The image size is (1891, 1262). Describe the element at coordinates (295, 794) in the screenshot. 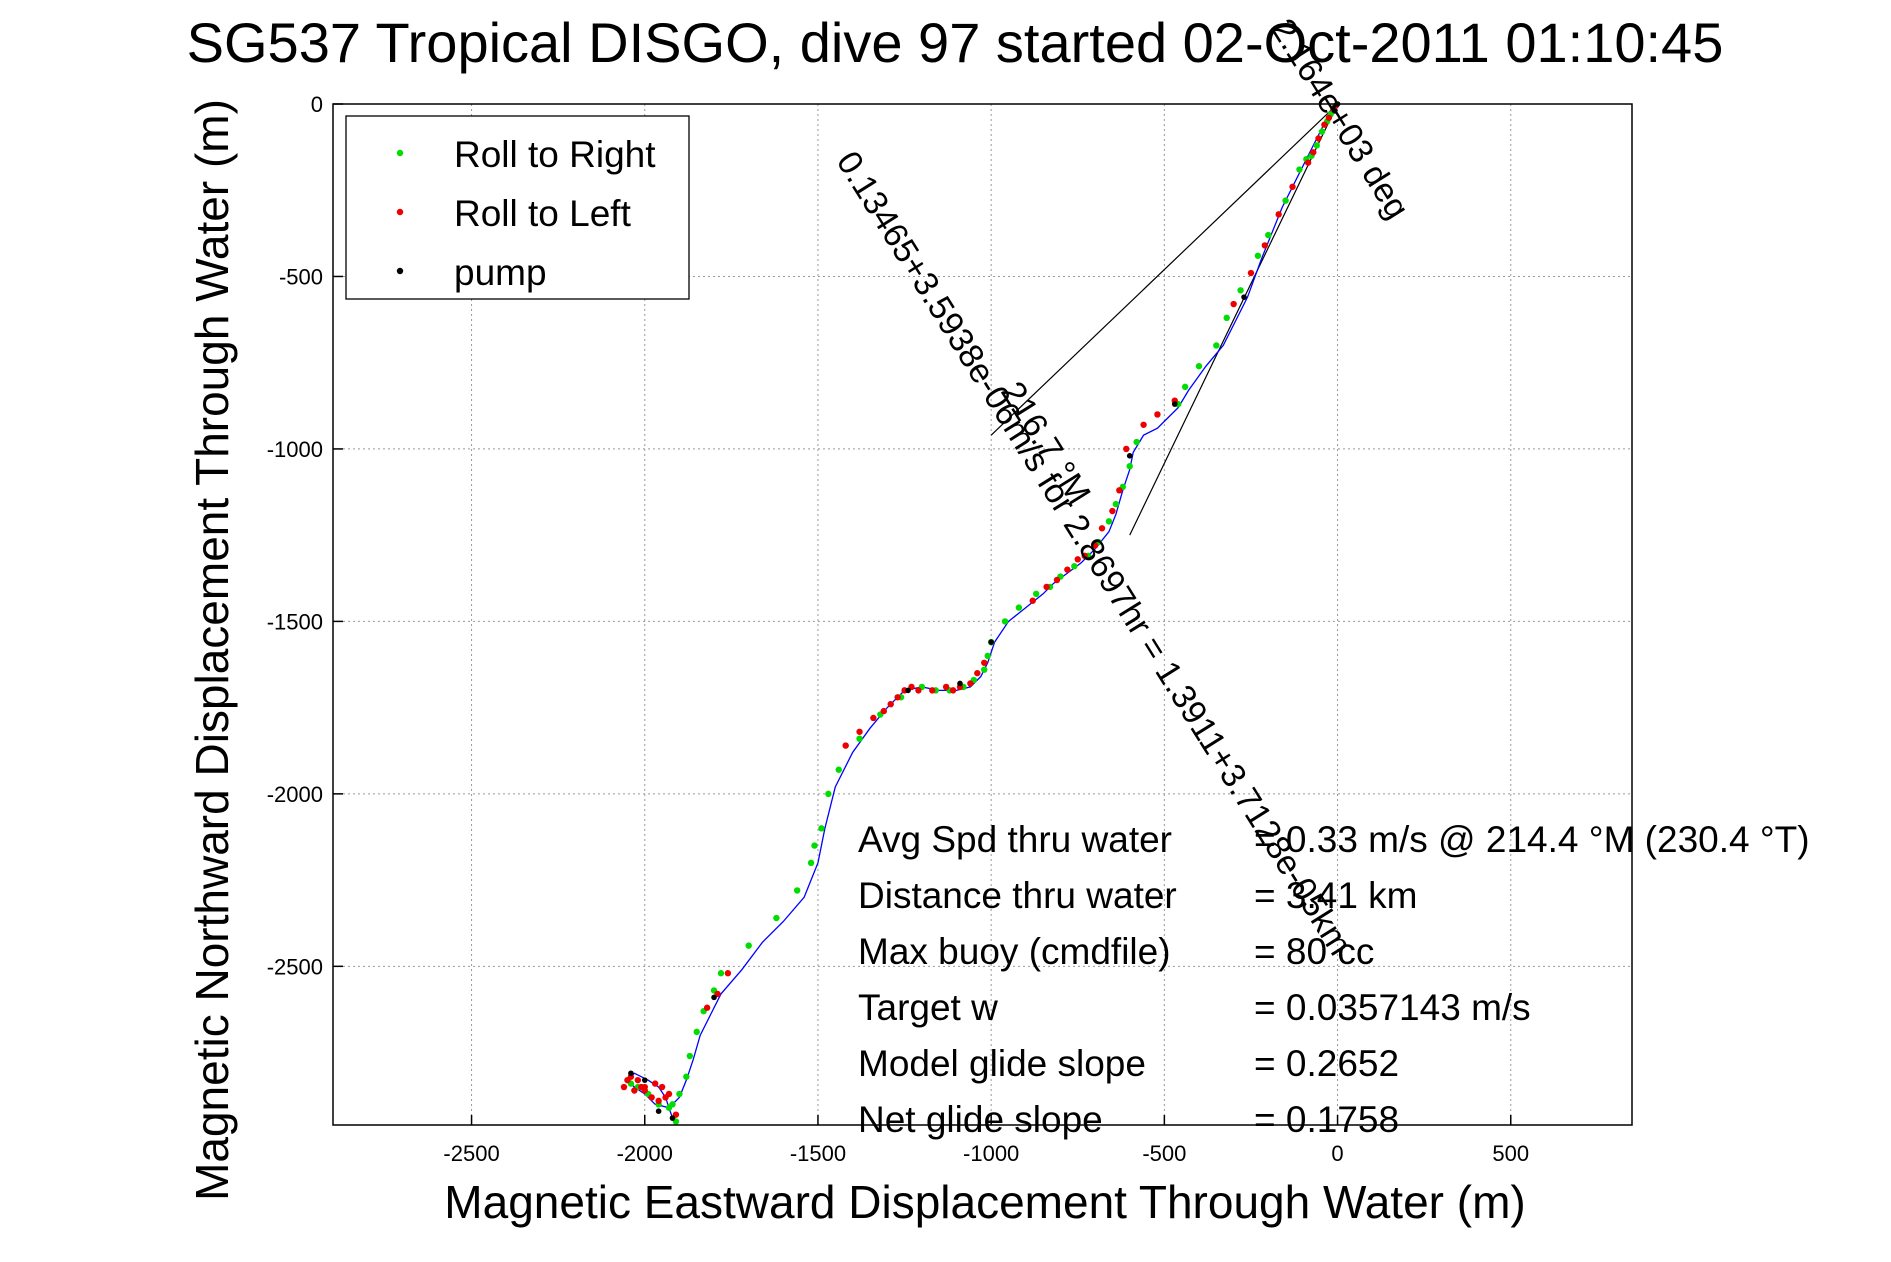

I see `y-tick-label: -2000` at that location.